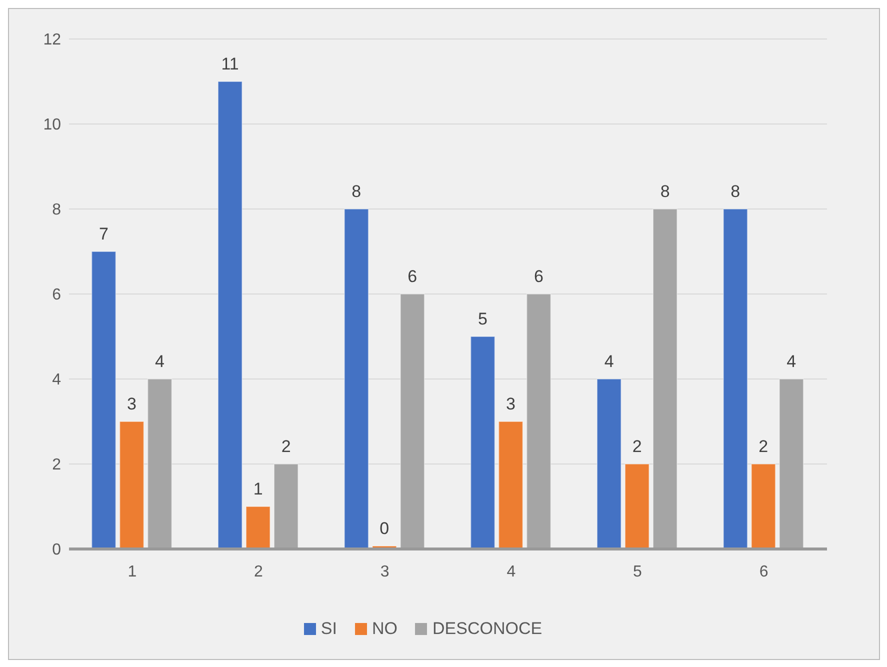 This screenshot has height=667, width=887. What do you see at coordinates (57, 210) in the screenshot?
I see `y-tick-label: 8` at bounding box center [57, 210].